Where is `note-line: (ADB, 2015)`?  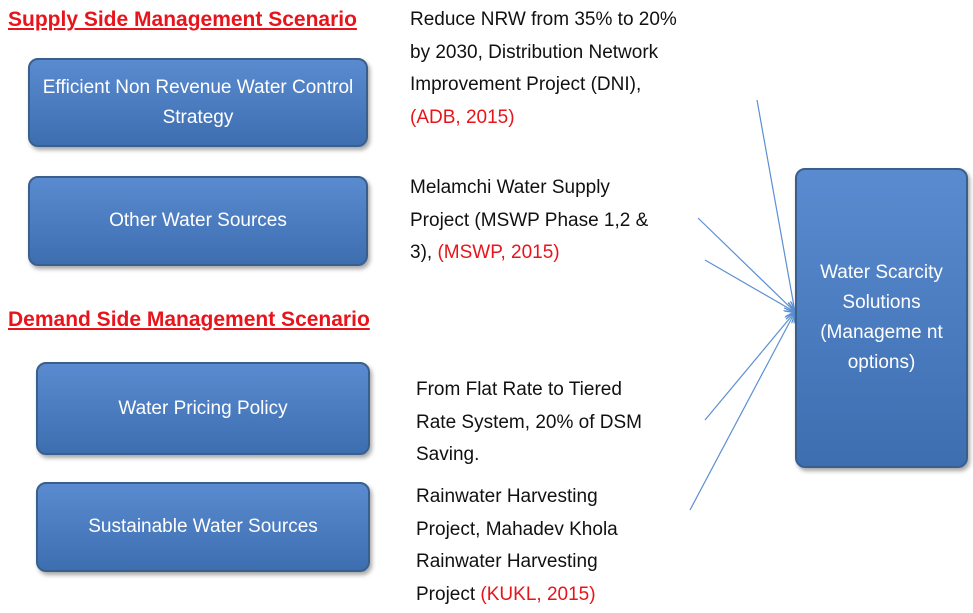
note-line: (ADB, 2015) is located at coordinates (543, 118).